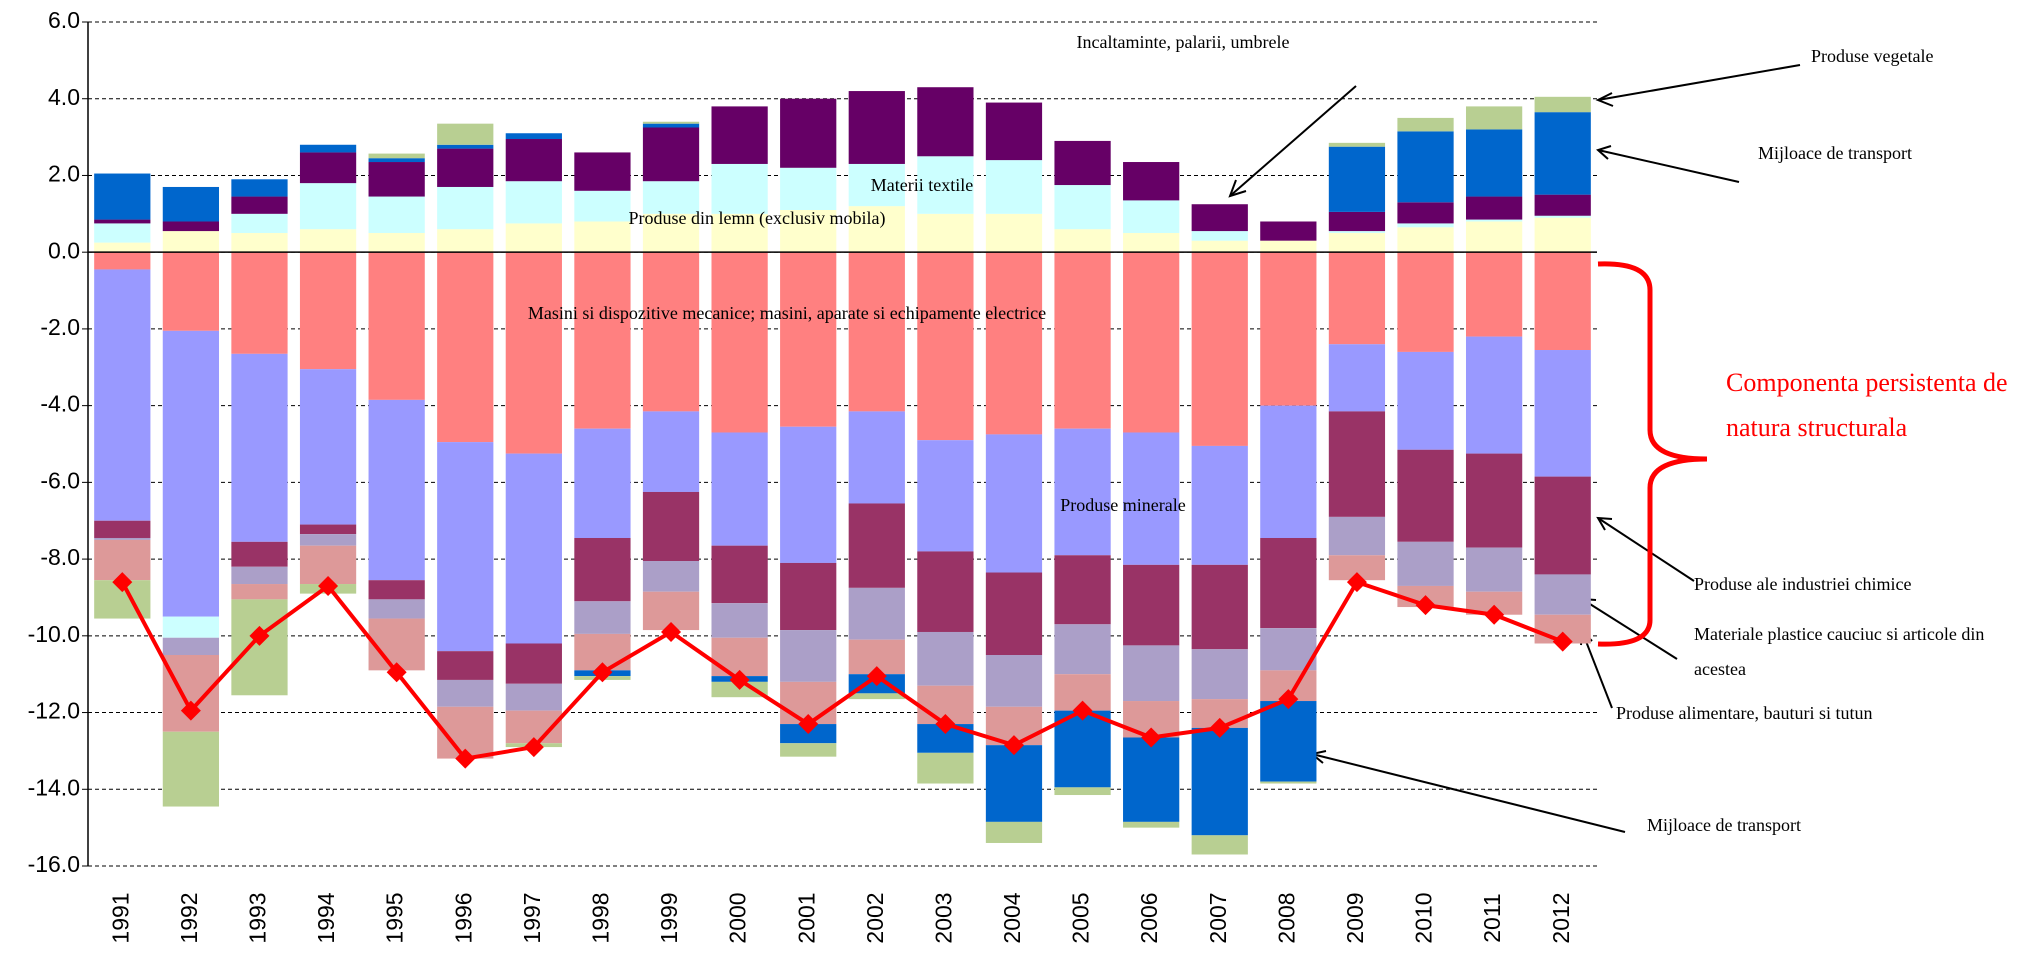 This screenshot has width=2039, height=965. Describe the element at coordinates (64, 20) in the screenshot. I see `y-tick-label: 6.0` at that location.